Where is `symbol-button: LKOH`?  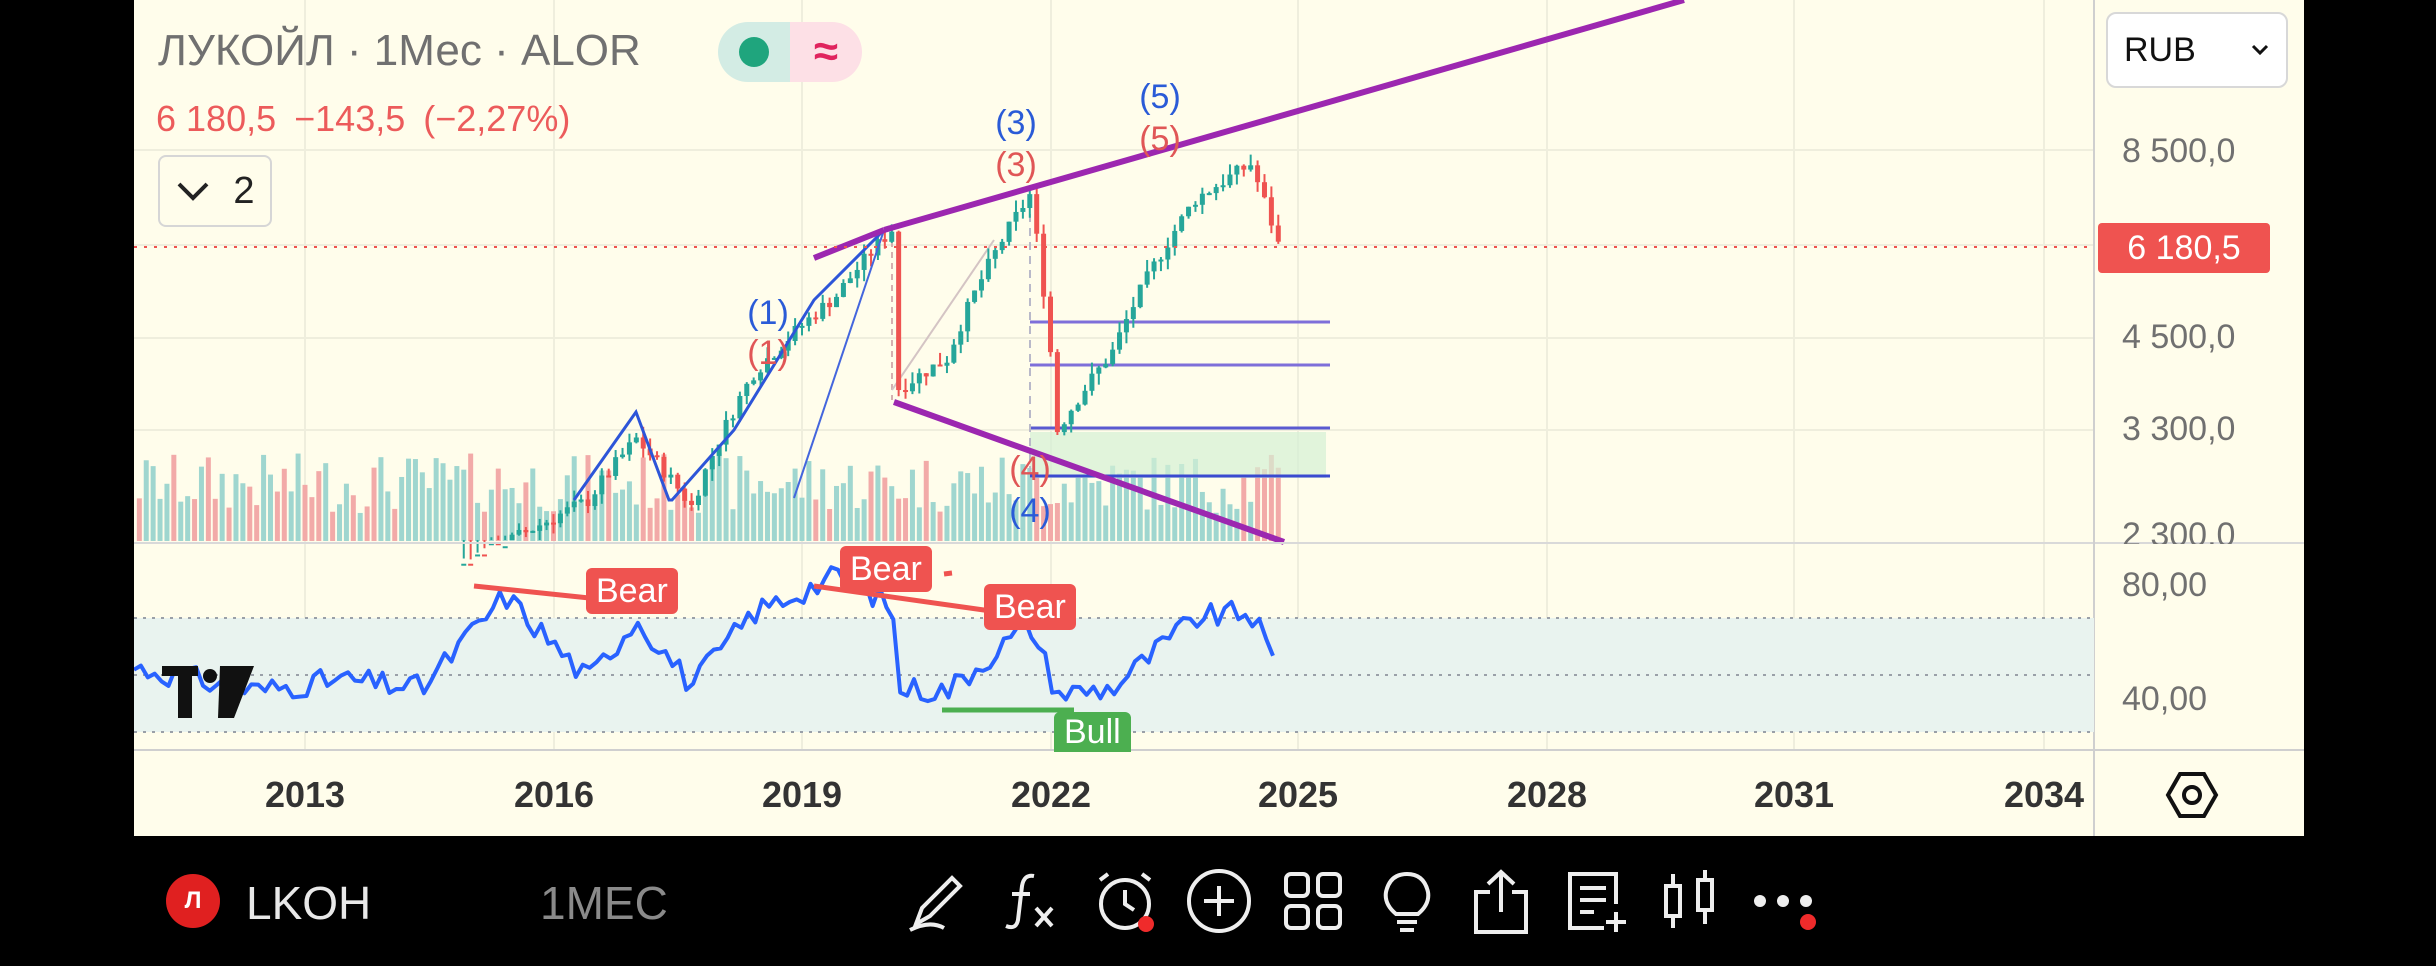
symbol-button: LKOH is located at coordinates (309, 903).